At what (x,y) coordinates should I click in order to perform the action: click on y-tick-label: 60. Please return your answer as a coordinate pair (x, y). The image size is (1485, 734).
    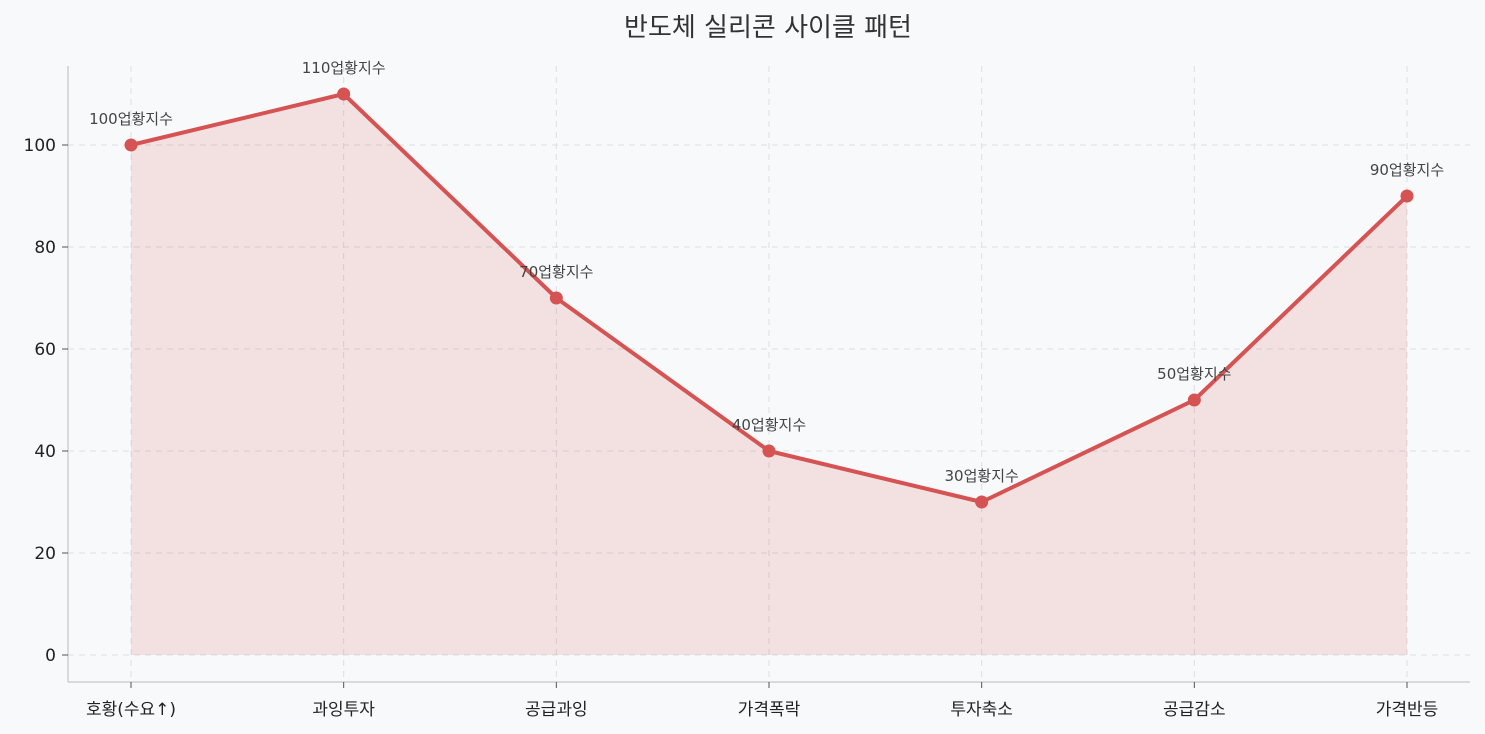
    Looking at the image, I should click on (45, 350).